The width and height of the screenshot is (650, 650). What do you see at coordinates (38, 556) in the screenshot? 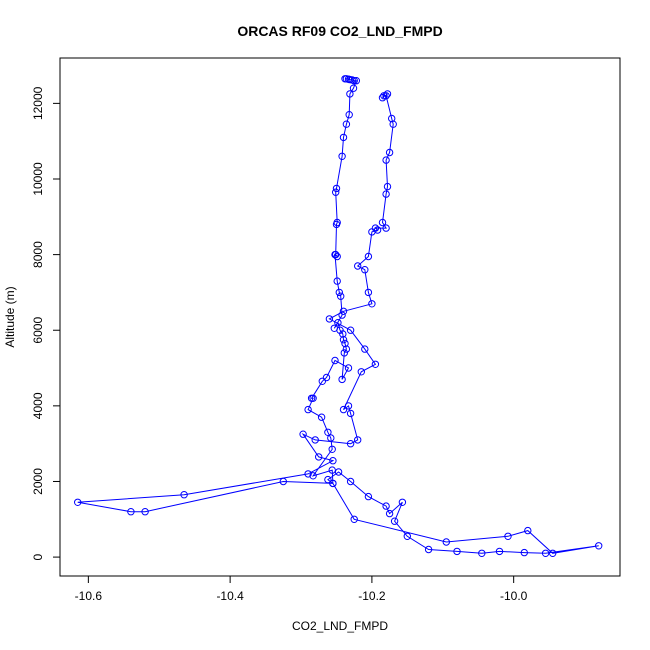
I see `y-tick-label: 0` at bounding box center [38, 556].